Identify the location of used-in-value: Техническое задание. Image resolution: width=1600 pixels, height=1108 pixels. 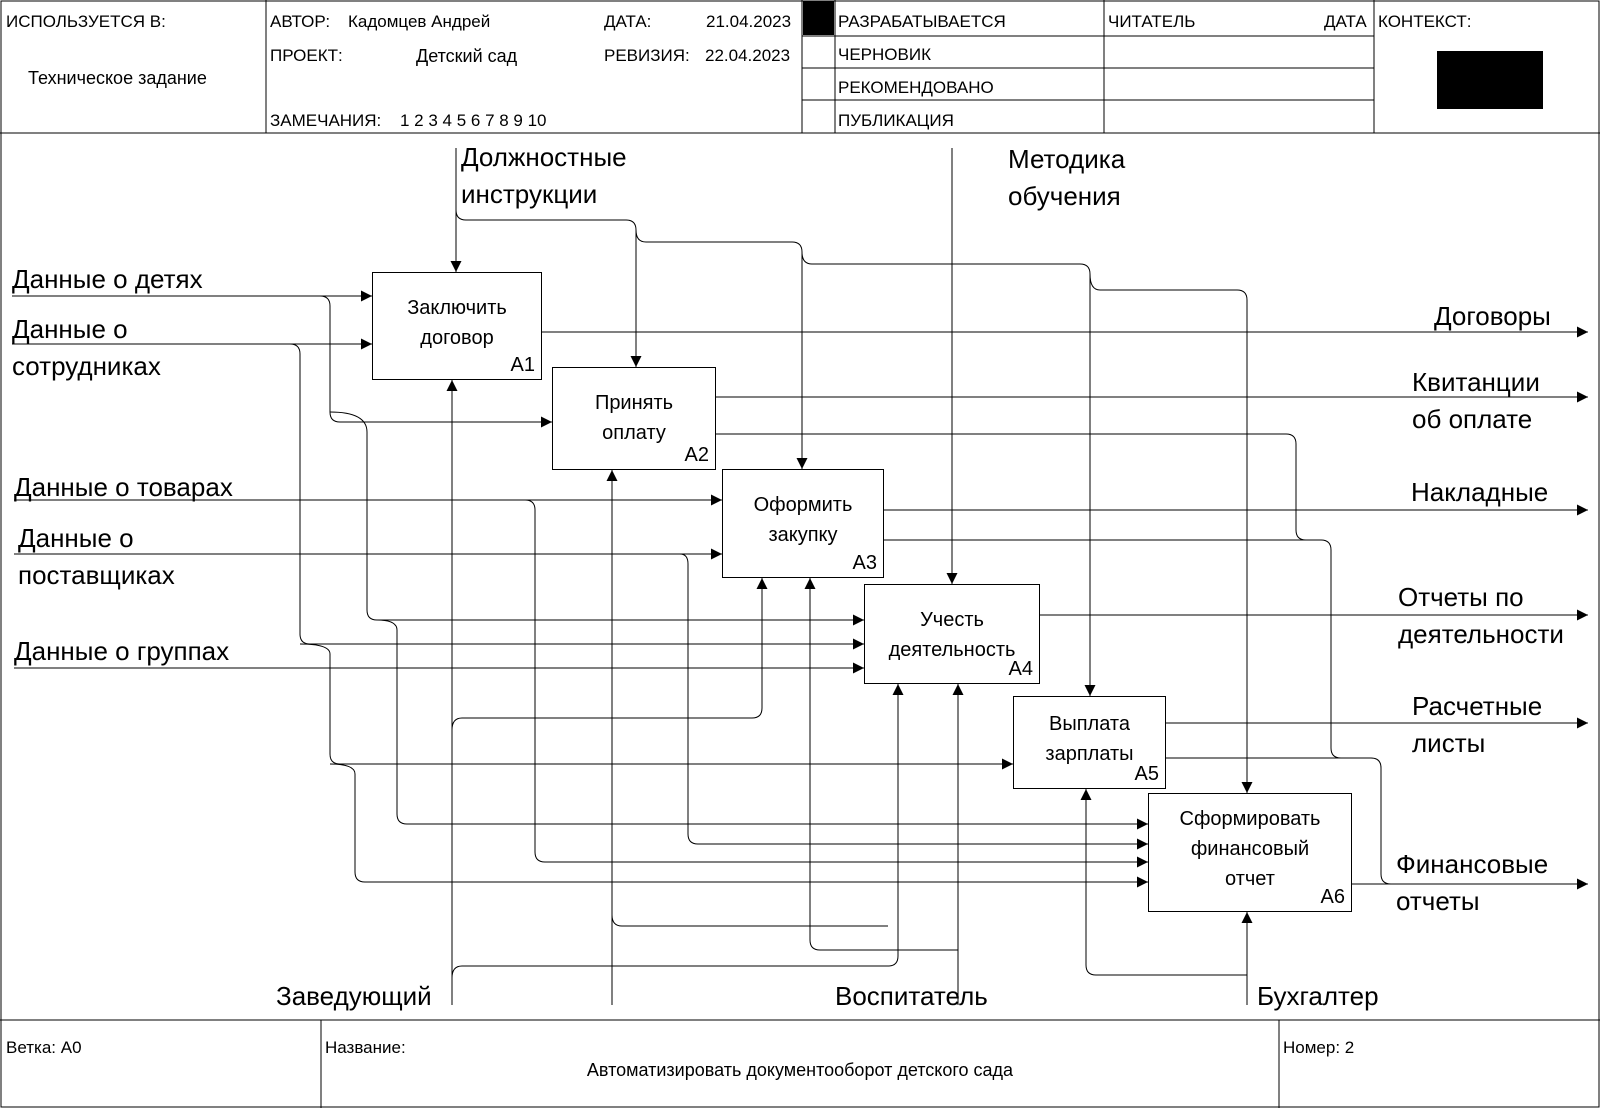
(117, 78).